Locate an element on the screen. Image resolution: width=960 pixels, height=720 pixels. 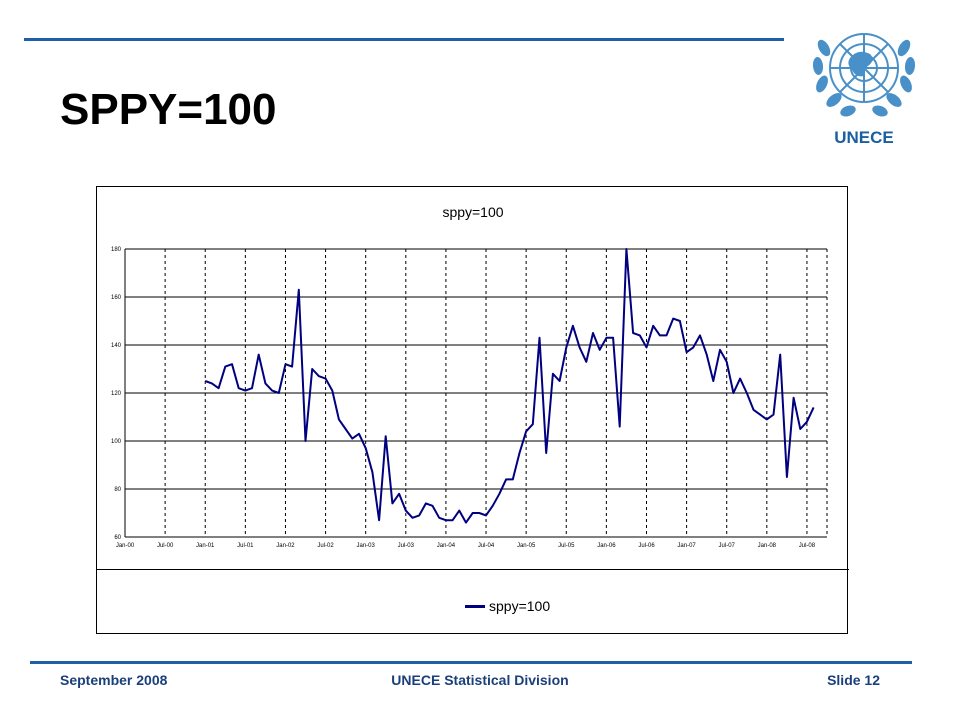
top-rule is located at coordinates (404, 39).